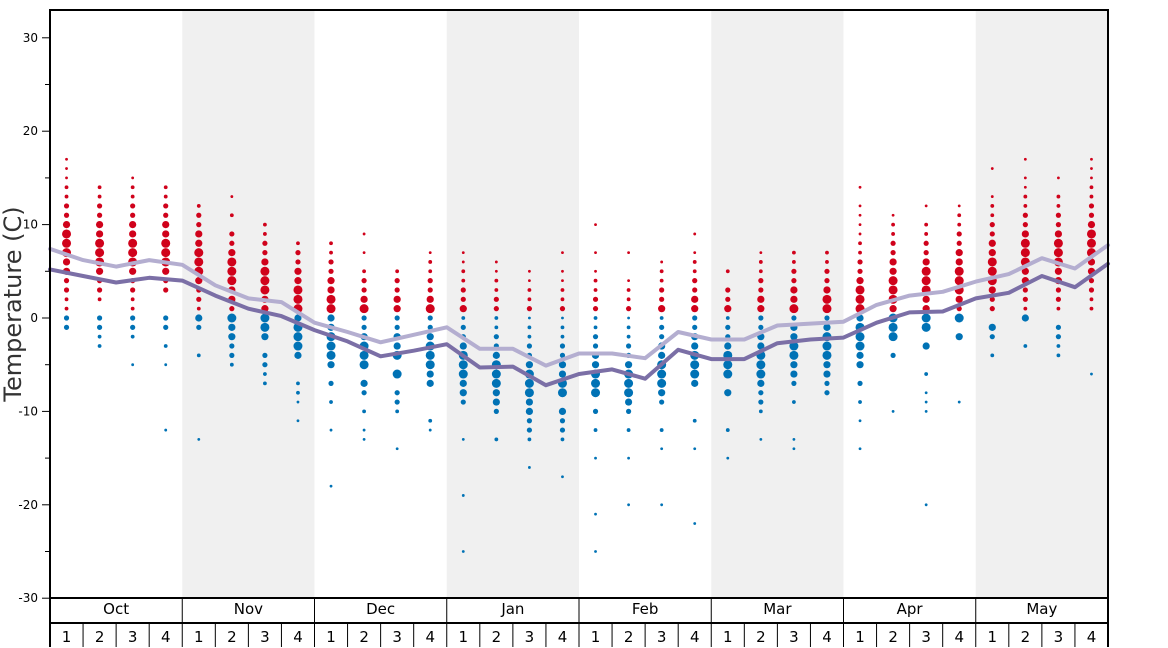 Image resolution: width=1168 pixels, height=648 pixels. I want to click on y-tick-label: -30, so click(28, 598).